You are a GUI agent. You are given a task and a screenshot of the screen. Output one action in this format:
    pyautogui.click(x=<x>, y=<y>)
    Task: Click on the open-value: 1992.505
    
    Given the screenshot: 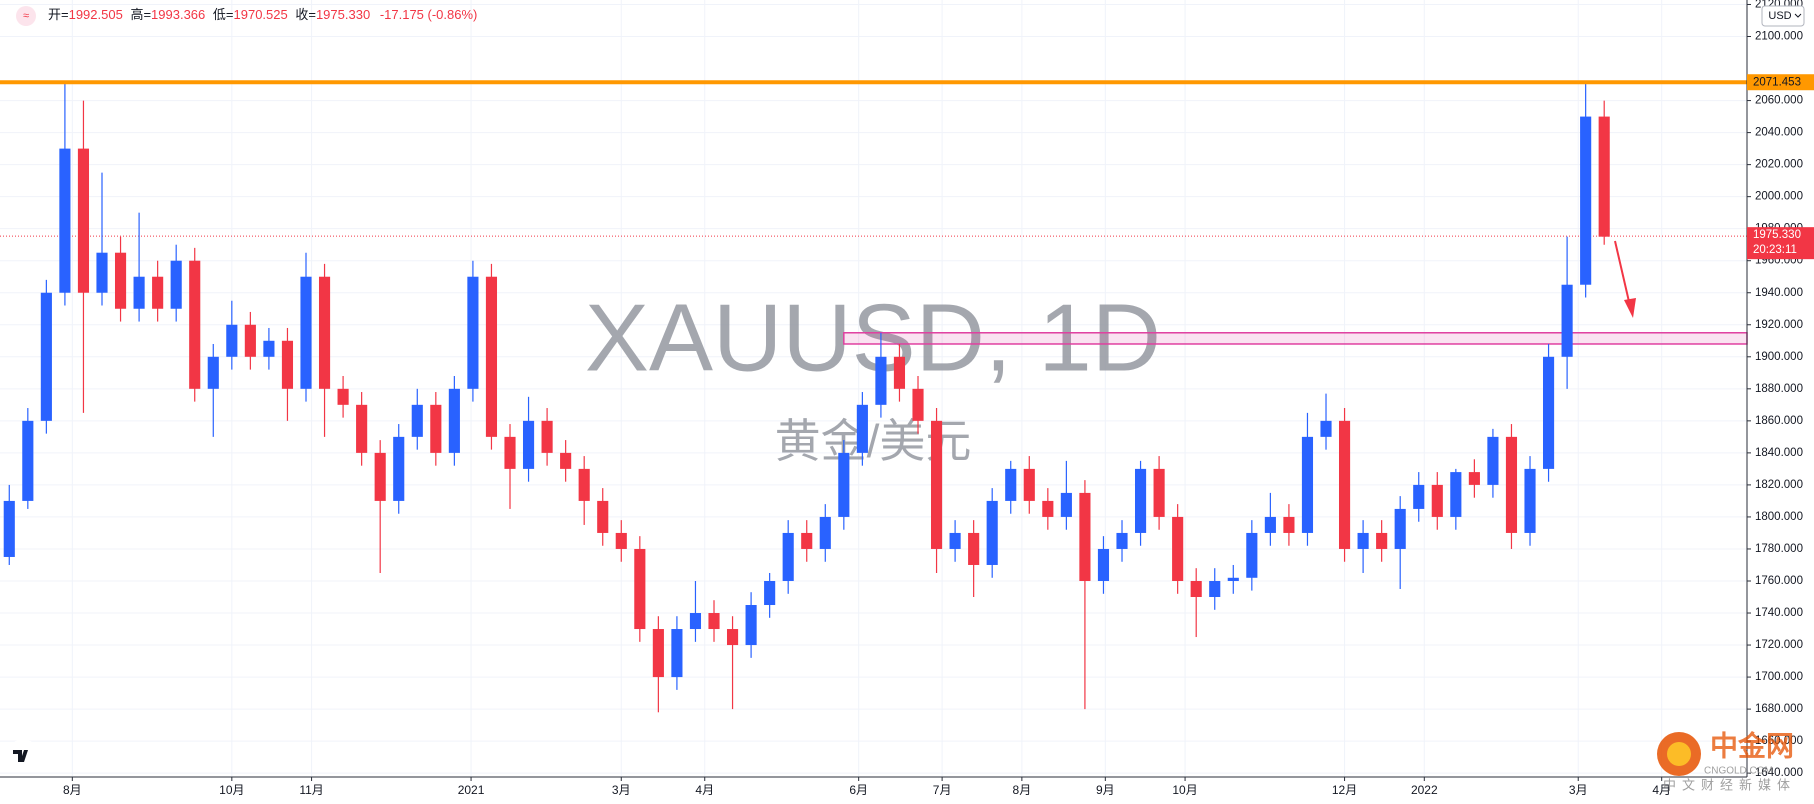 What is the action you would take?
    pyautogui.click(x=96, y=14)
    